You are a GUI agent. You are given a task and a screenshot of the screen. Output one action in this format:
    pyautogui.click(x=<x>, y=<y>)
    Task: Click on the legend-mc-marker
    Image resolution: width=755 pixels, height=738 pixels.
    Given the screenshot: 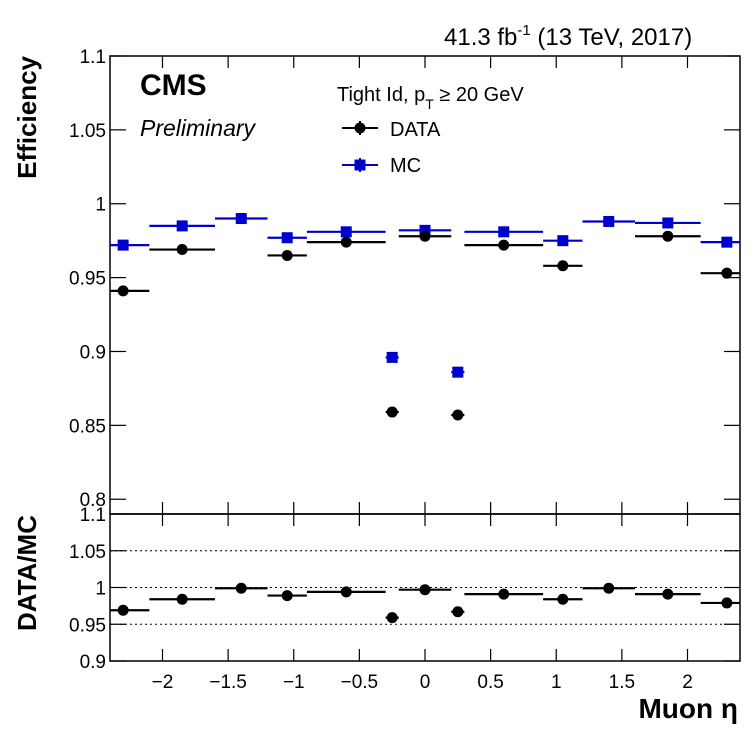 What is the action you would take?
    pyautogui.click(x=360, y=165)
    